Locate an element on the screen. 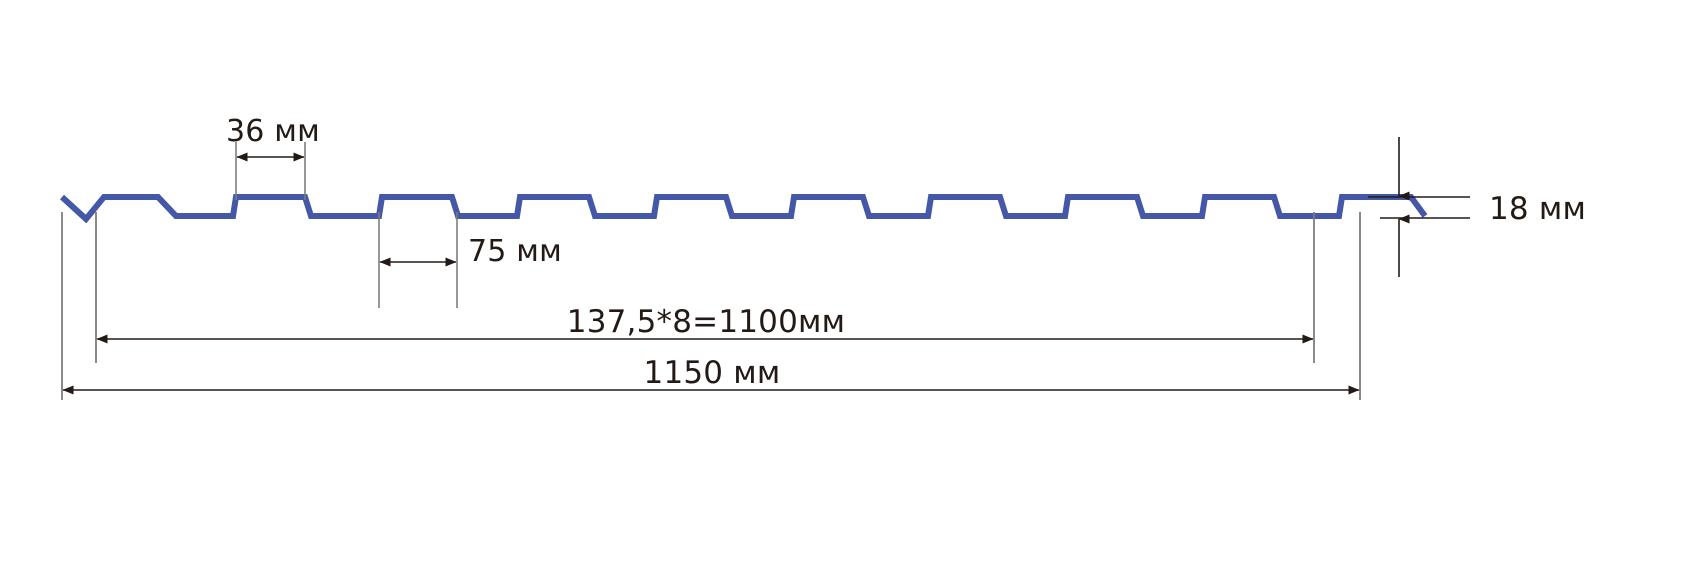 The height and width of the screenshot is (567, 1700). dimension-label-36mm: 36 мм is located at coordinates (273, 131).